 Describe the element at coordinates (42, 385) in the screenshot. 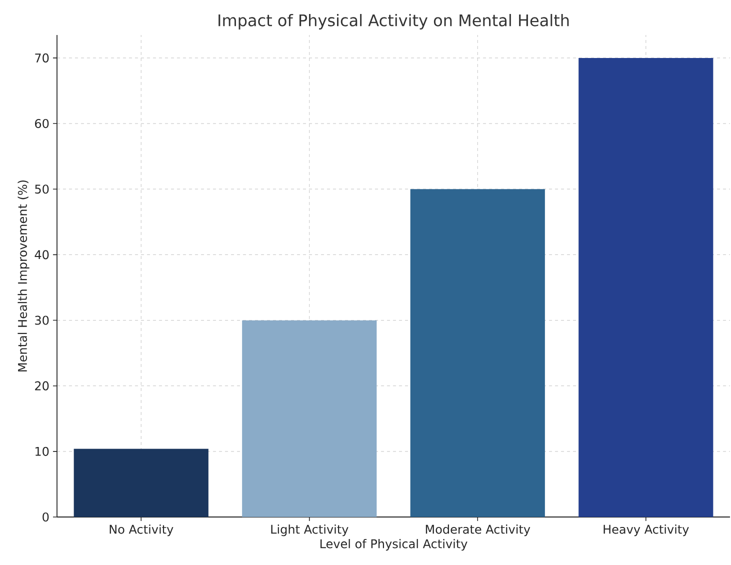

I see `y-tick-label: 20` at that location.